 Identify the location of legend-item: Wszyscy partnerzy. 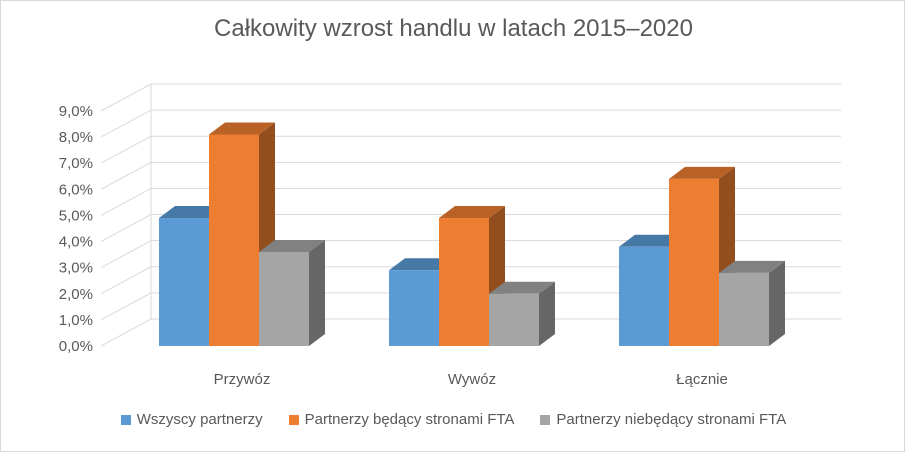
(191, 419).